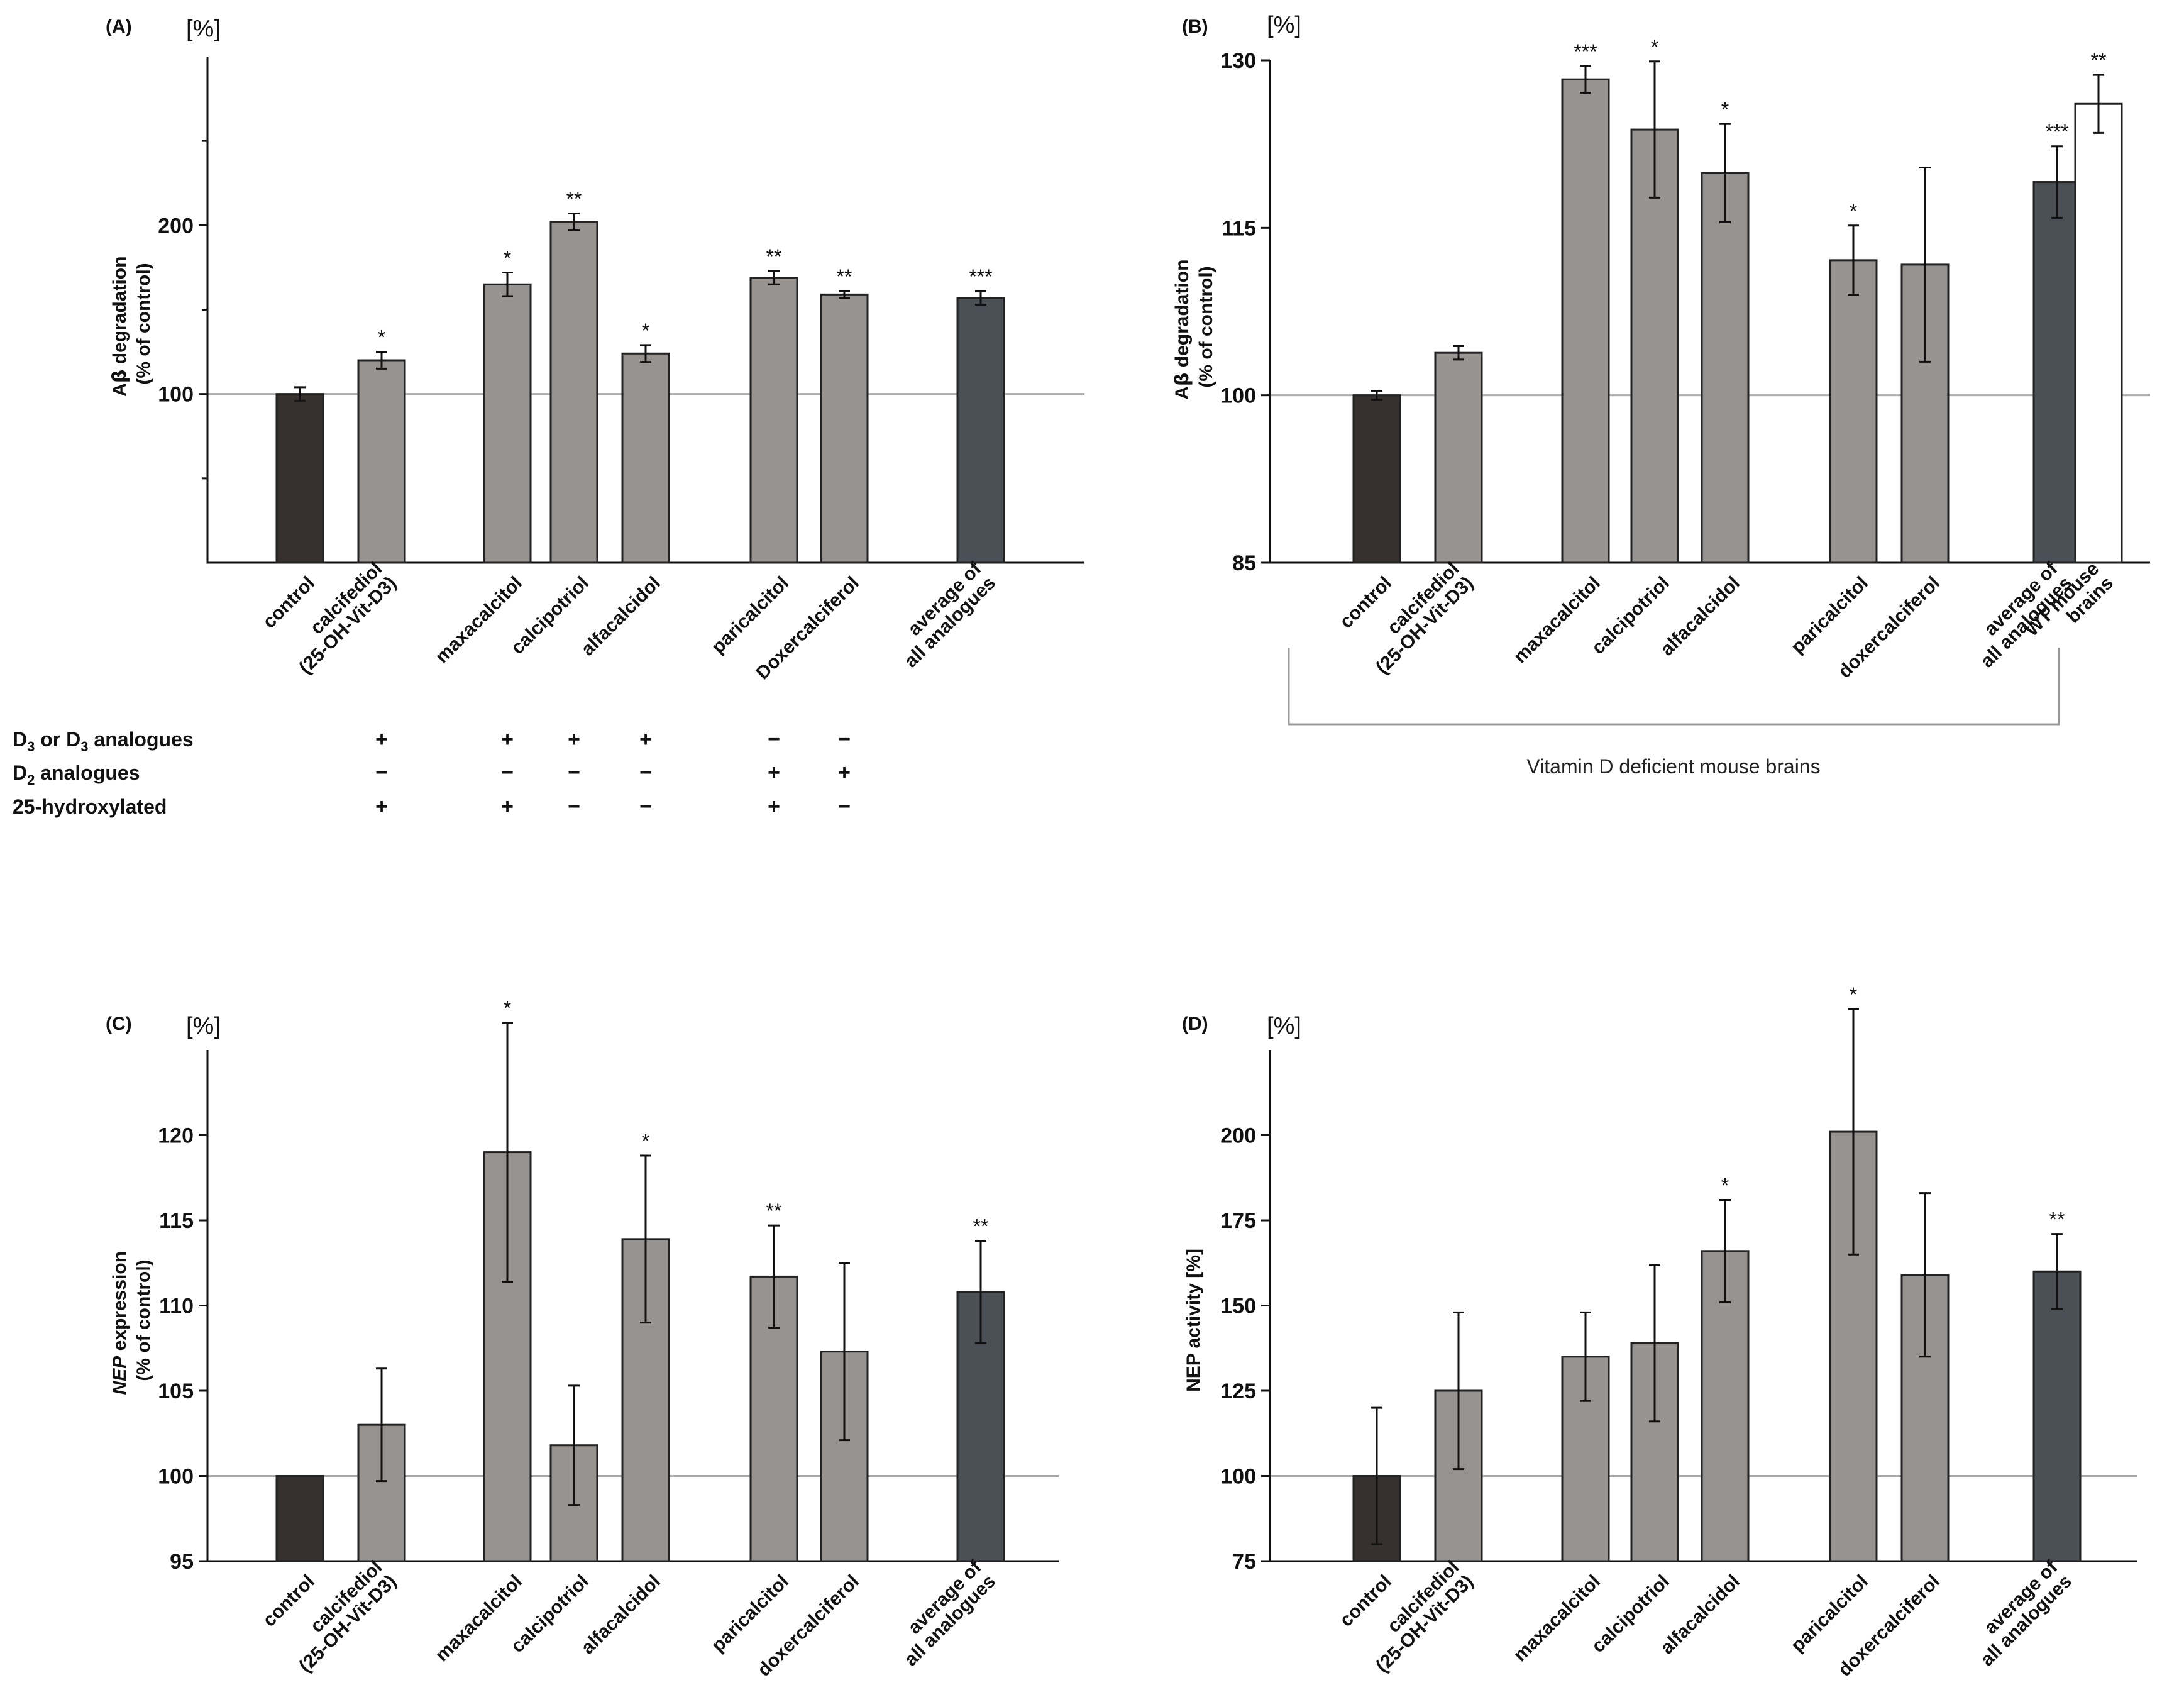 Image resolution: width=2184 pixels, height=1707 pixels. I want to click on panel-b-group-label: Vitamin D deficient mouse brains, so click(1673, 766).